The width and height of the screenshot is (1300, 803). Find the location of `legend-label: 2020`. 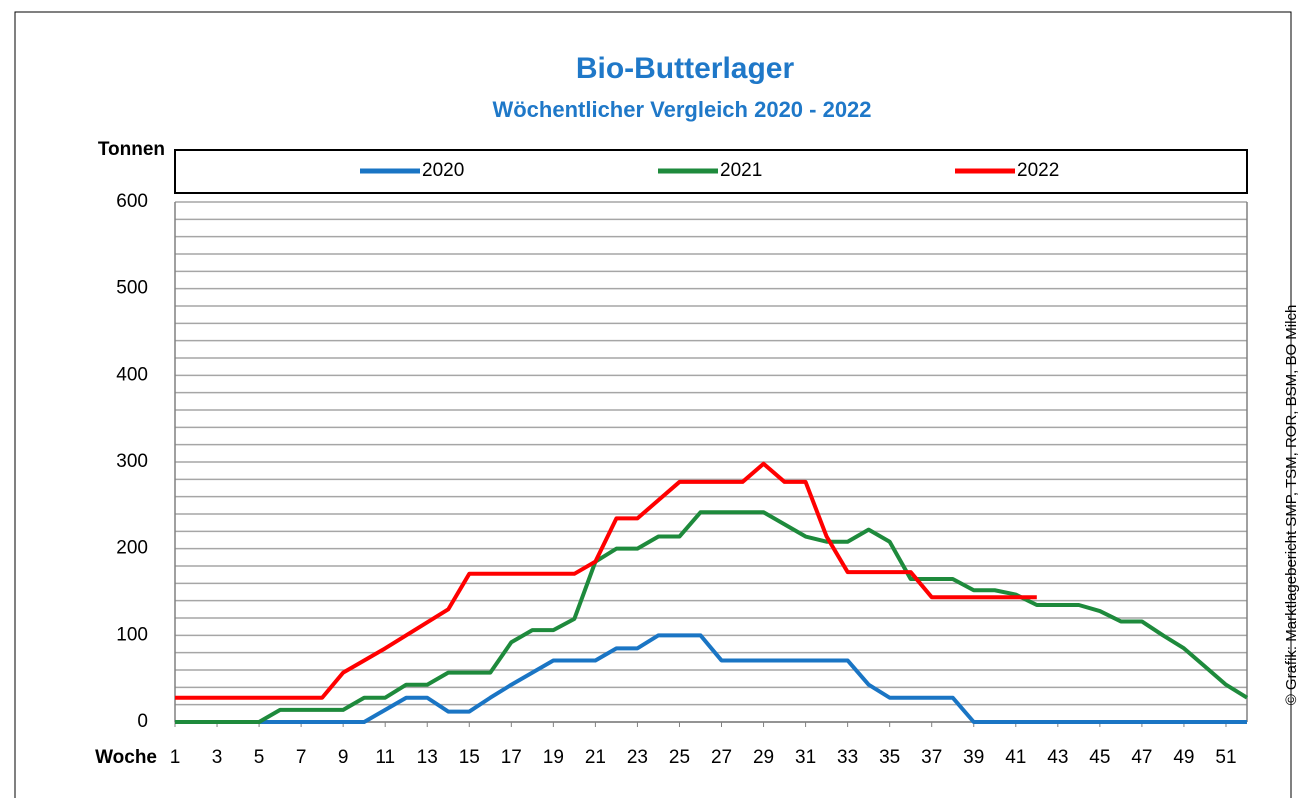

legend-label: 2020 is located at coordinates (443, 170).